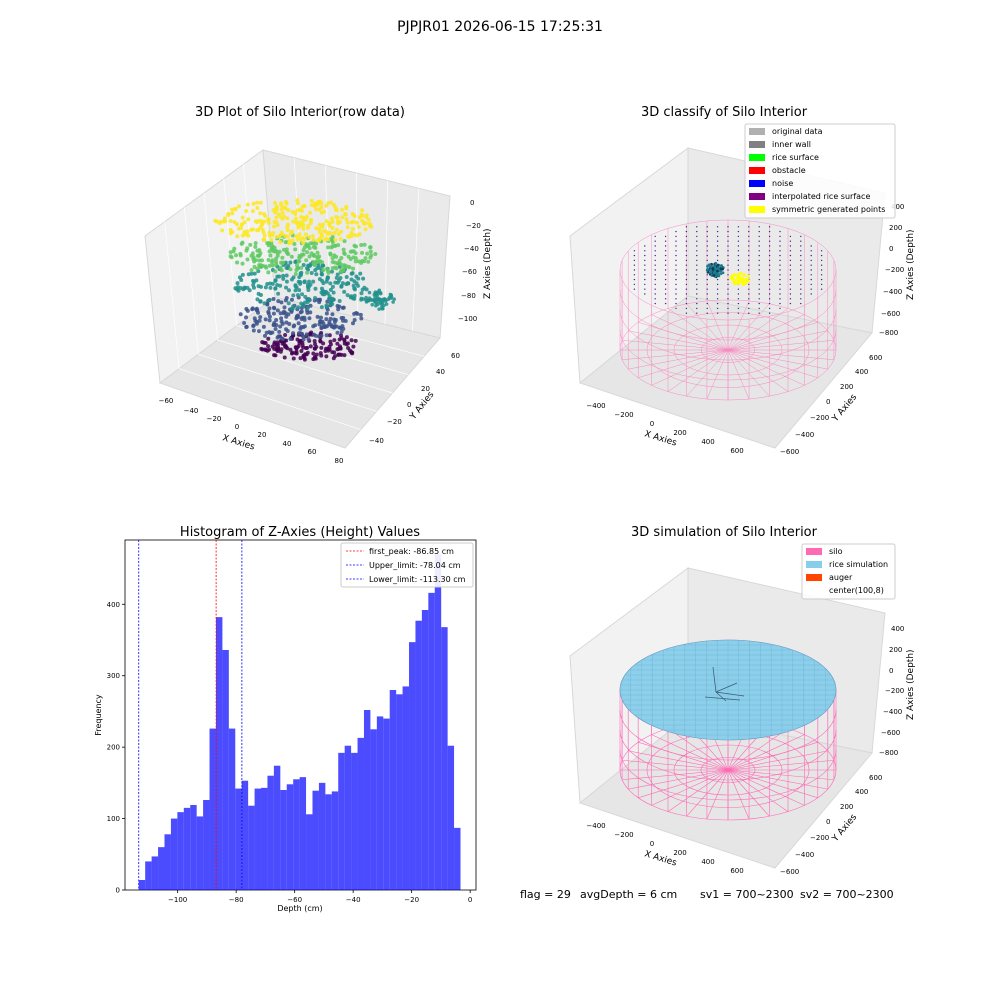  What do you see at coordinates (845, 590) in the screenshot?
I see `simulation-legend-entry: center(100,8)` at bounding box center [845, 590].